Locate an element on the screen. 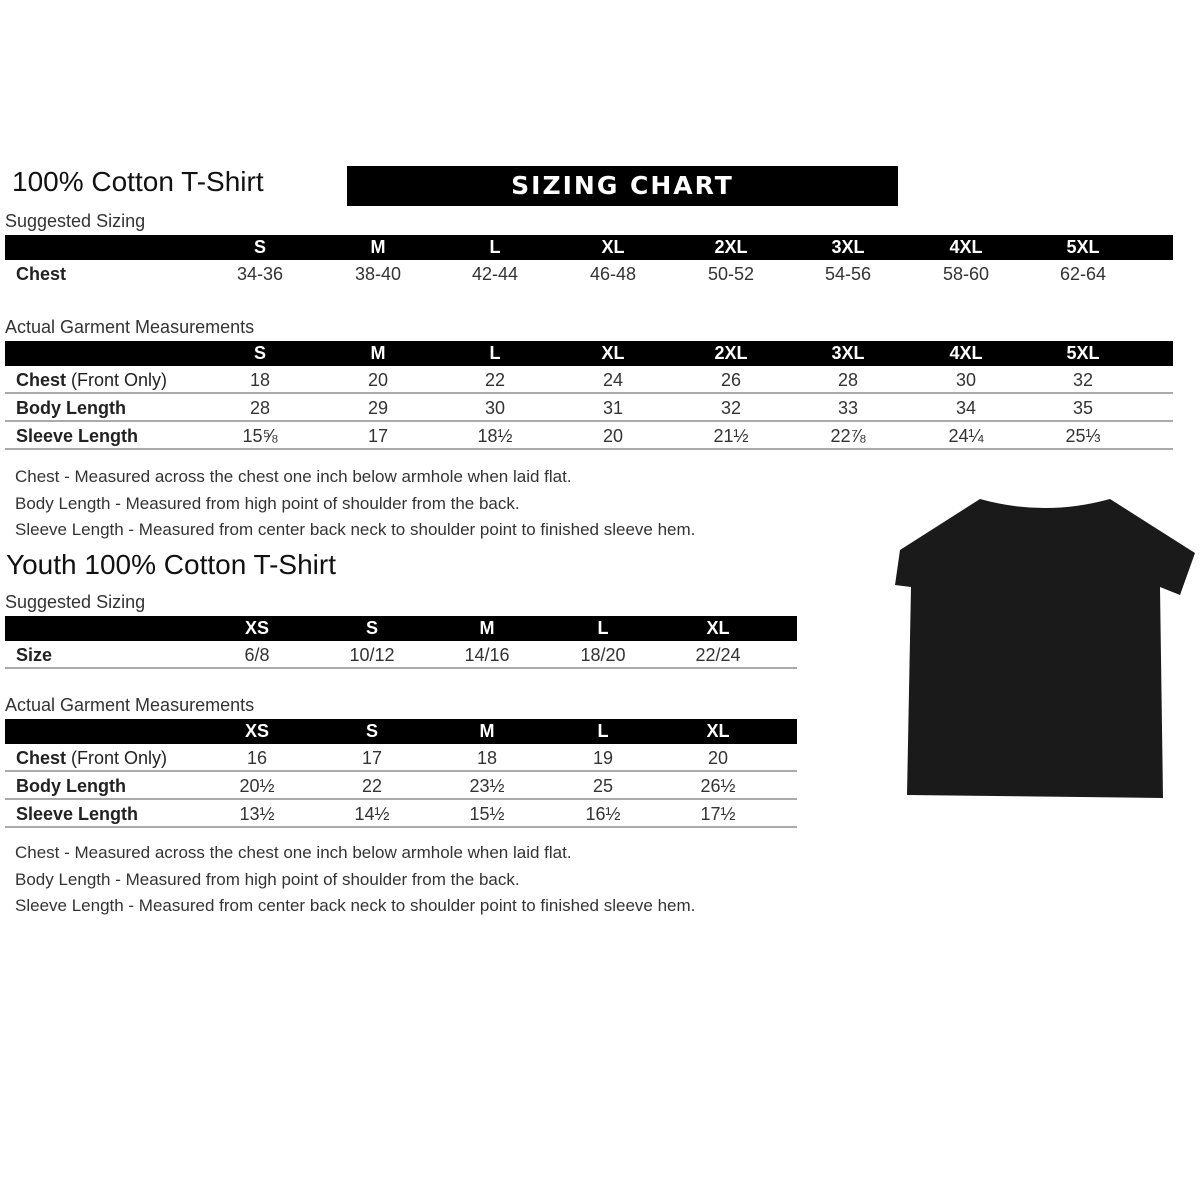 This screenshot has height=1200, width=1200. table-cell: 28 is located at coordinates (260, 408).